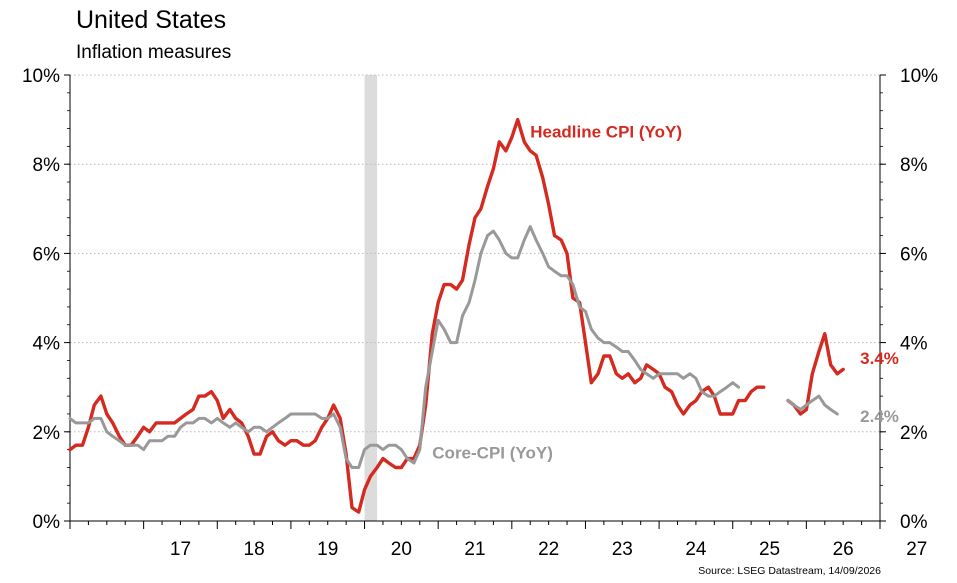  Describe the element at coordinates (843, 549) in the screenshot. I see `x-tick-label: 26` at that location.